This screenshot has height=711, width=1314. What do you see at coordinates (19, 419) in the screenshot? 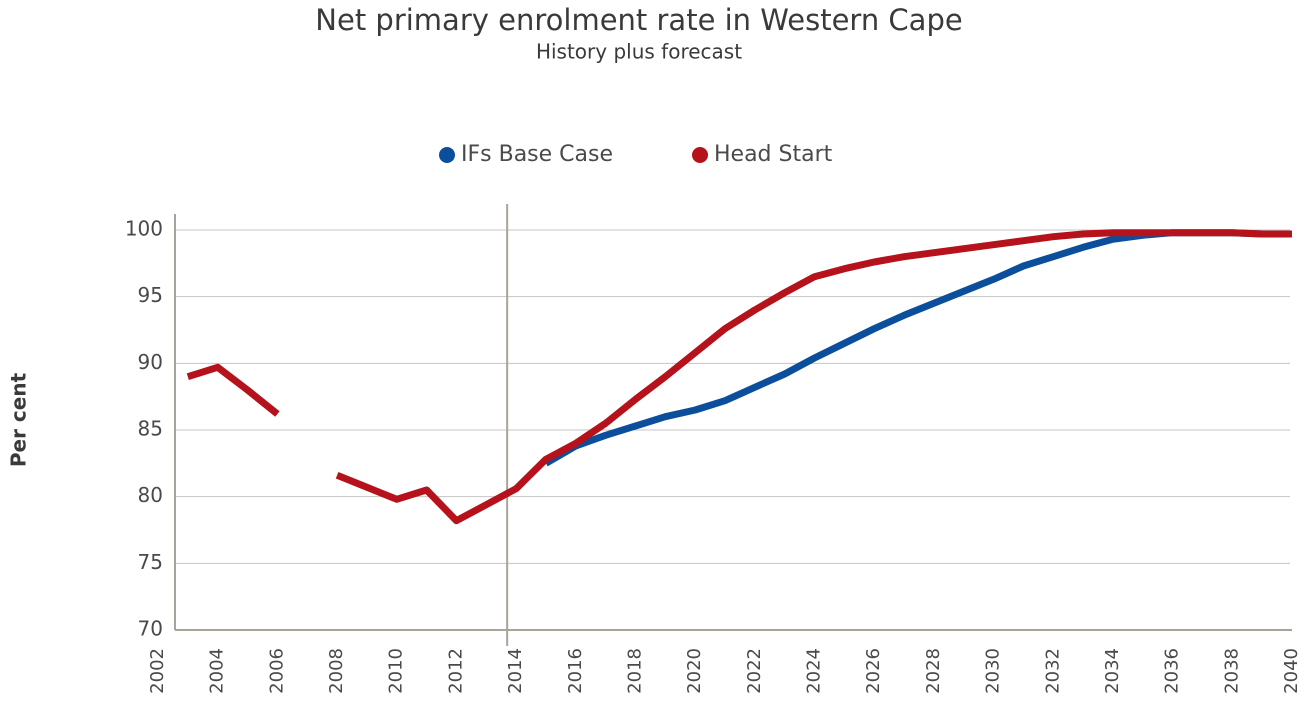
I see `y-axis-label: Per cent` at bounding box center [19, 419].